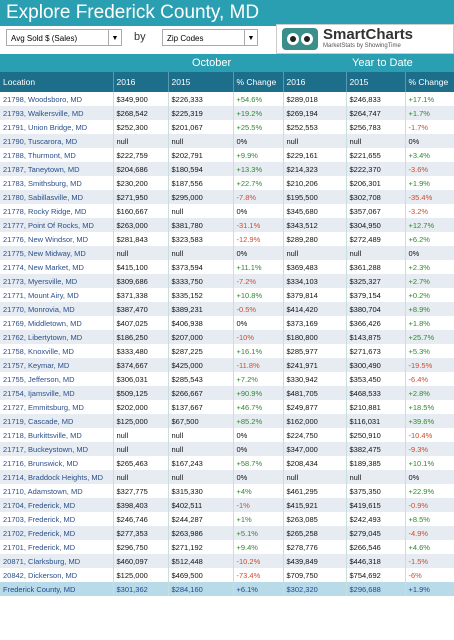 The width and height of the screenshot is (454, 640). Describe the element at coordinates (315, 435) in the screenshot. I see `value-cell: $224,750` at that location.